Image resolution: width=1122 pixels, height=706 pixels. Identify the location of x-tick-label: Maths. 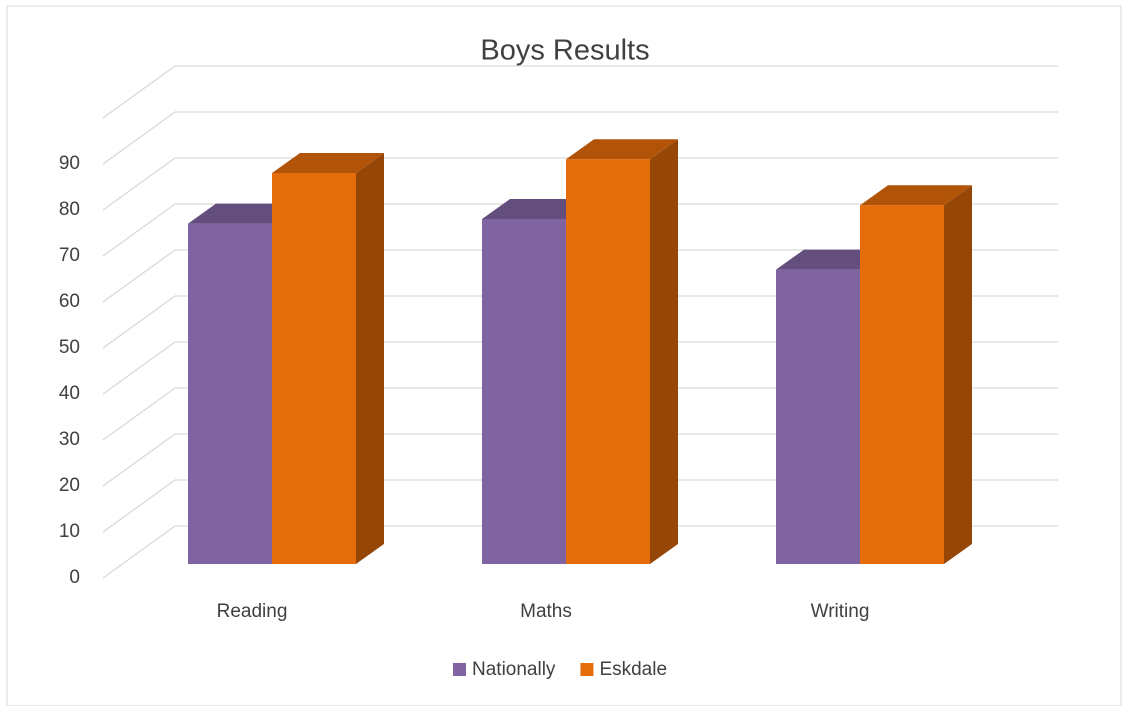
(546, 611).